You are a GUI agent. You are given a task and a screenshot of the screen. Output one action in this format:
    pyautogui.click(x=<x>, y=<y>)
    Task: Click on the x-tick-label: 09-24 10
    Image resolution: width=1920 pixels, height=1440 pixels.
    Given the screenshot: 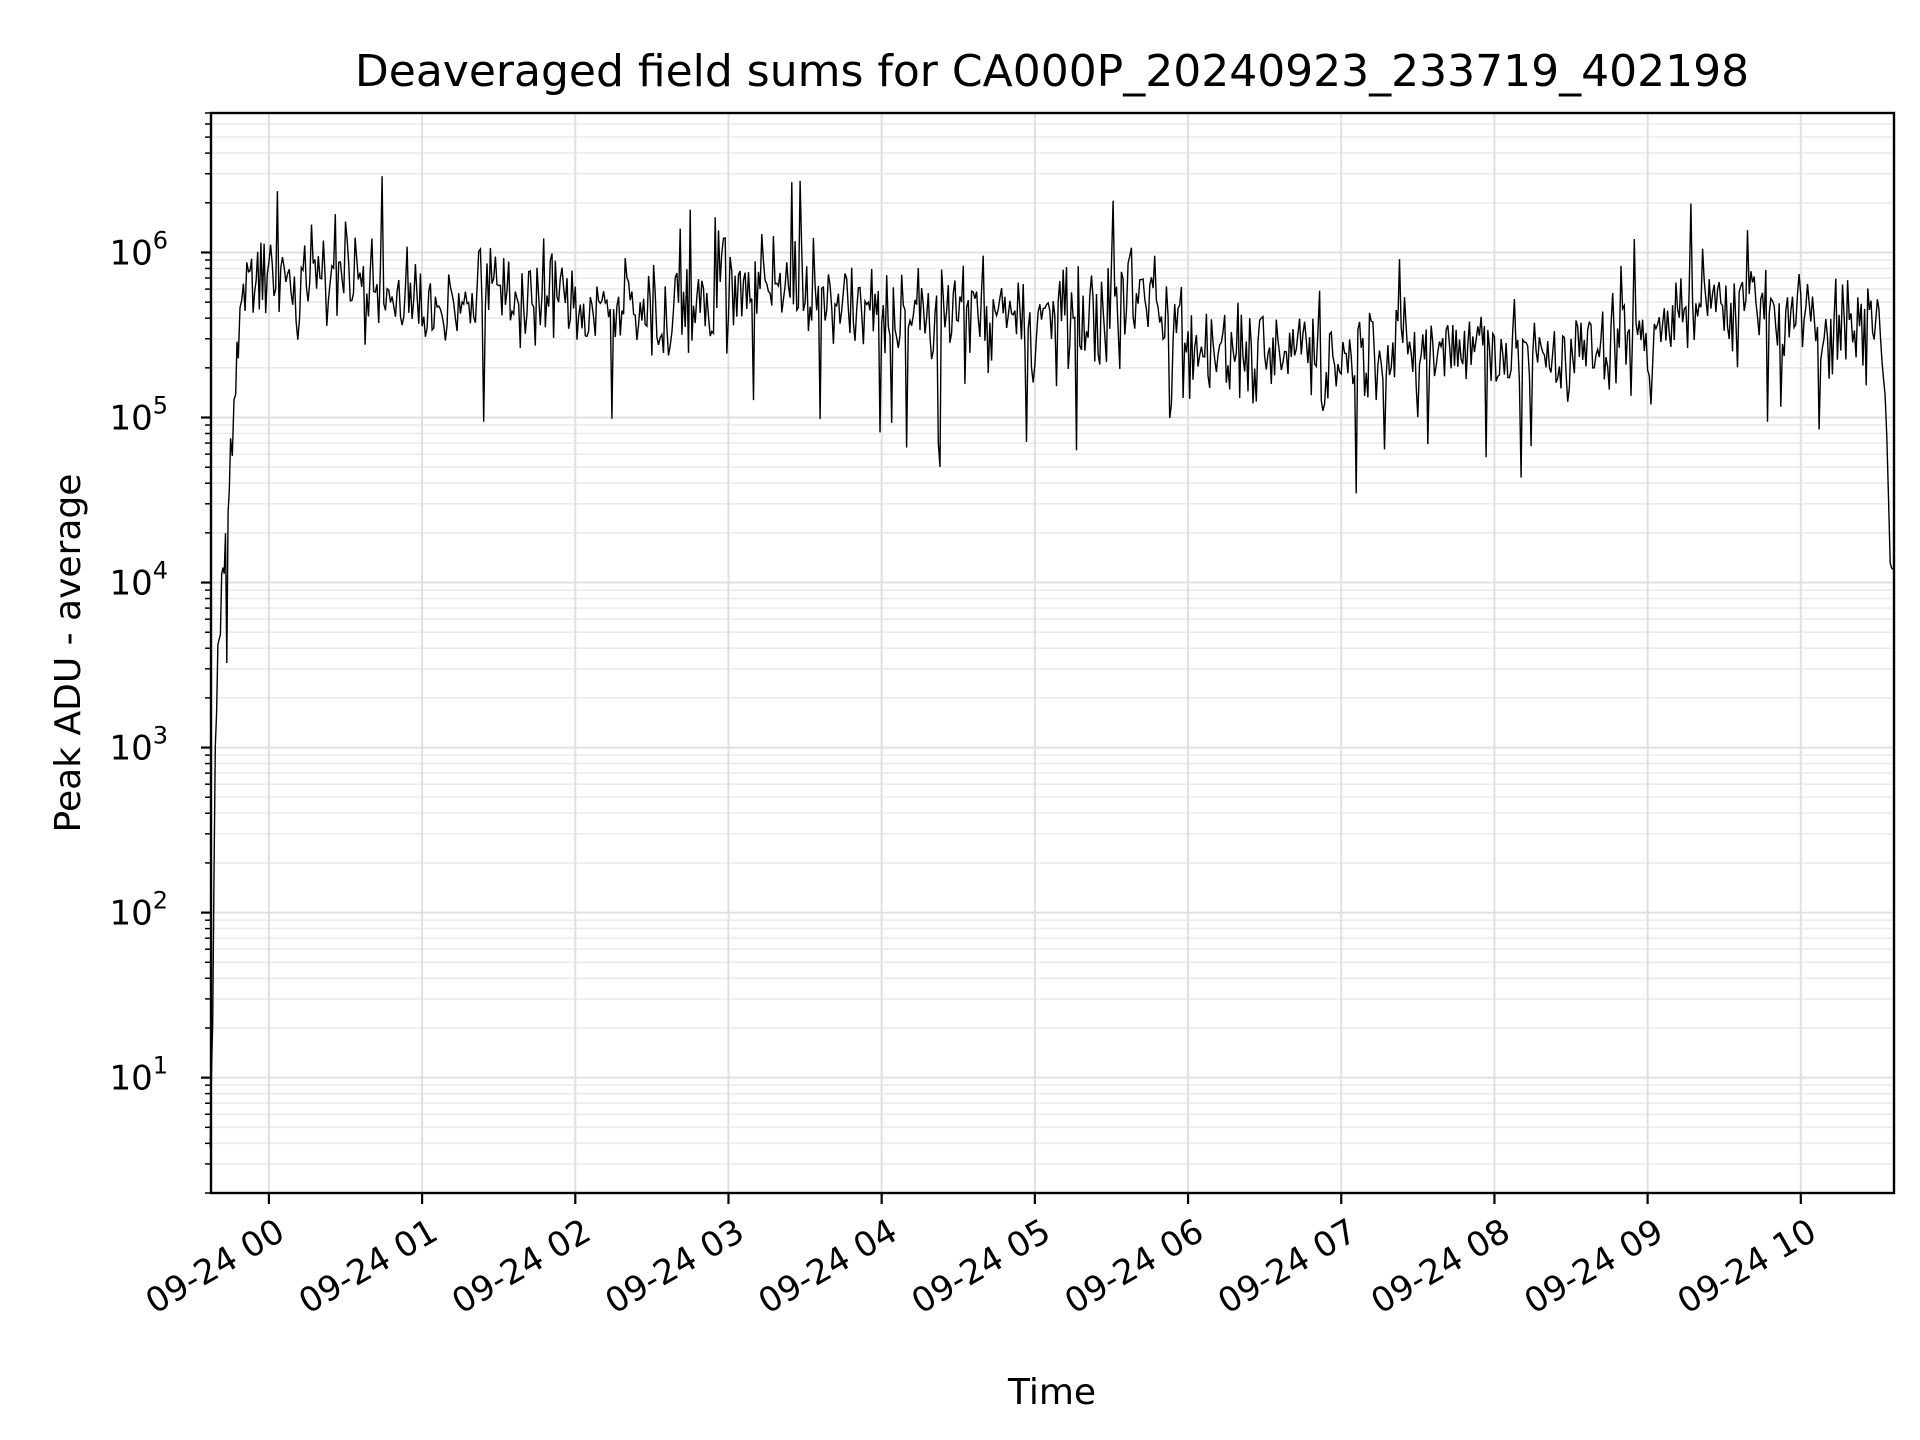 What is the action you would take?
    pyautogui.click(x=1747, y=1266)
    